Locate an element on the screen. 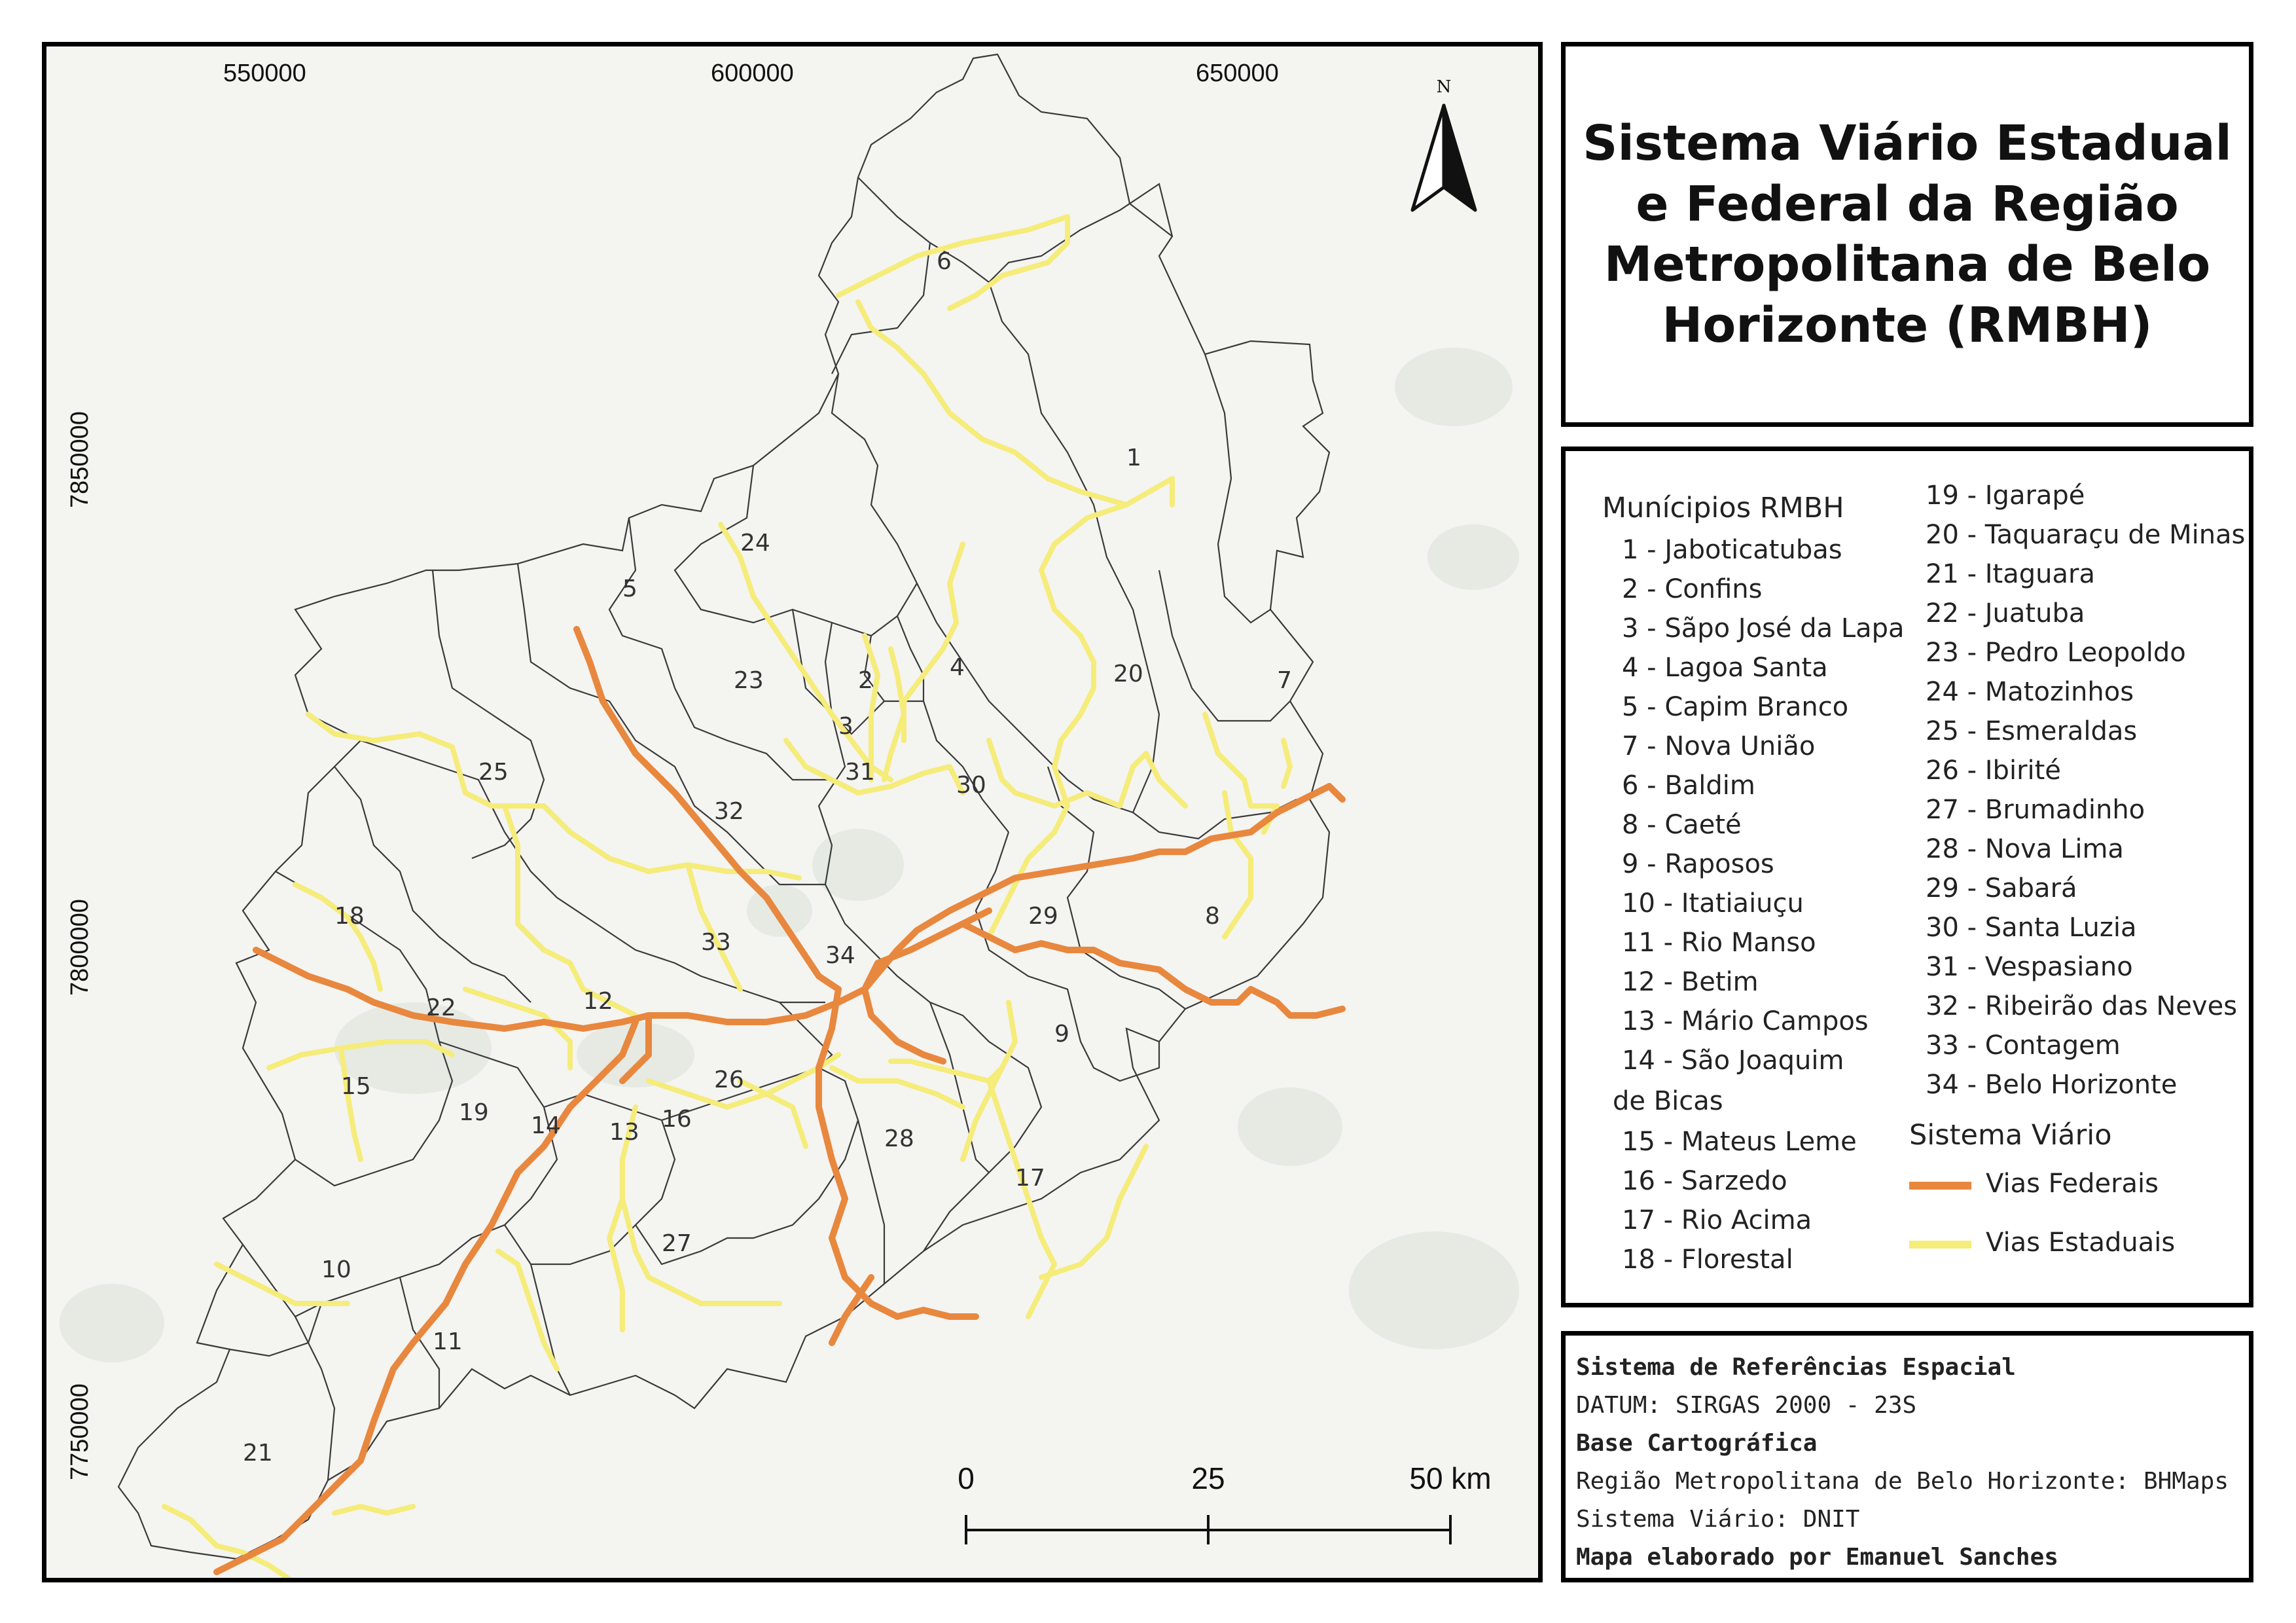  x-coord-550000: 550000 is located at coordinates (264, 73).